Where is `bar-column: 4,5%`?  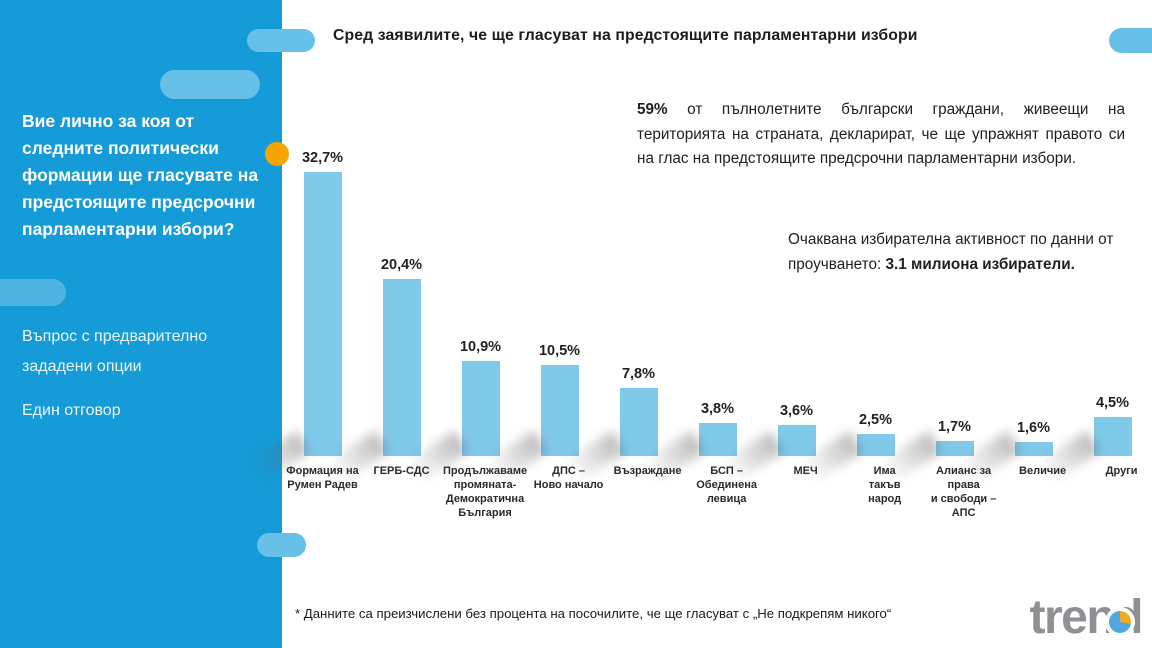
bar-column: 4,5% is located at coordinates (1112, 296).